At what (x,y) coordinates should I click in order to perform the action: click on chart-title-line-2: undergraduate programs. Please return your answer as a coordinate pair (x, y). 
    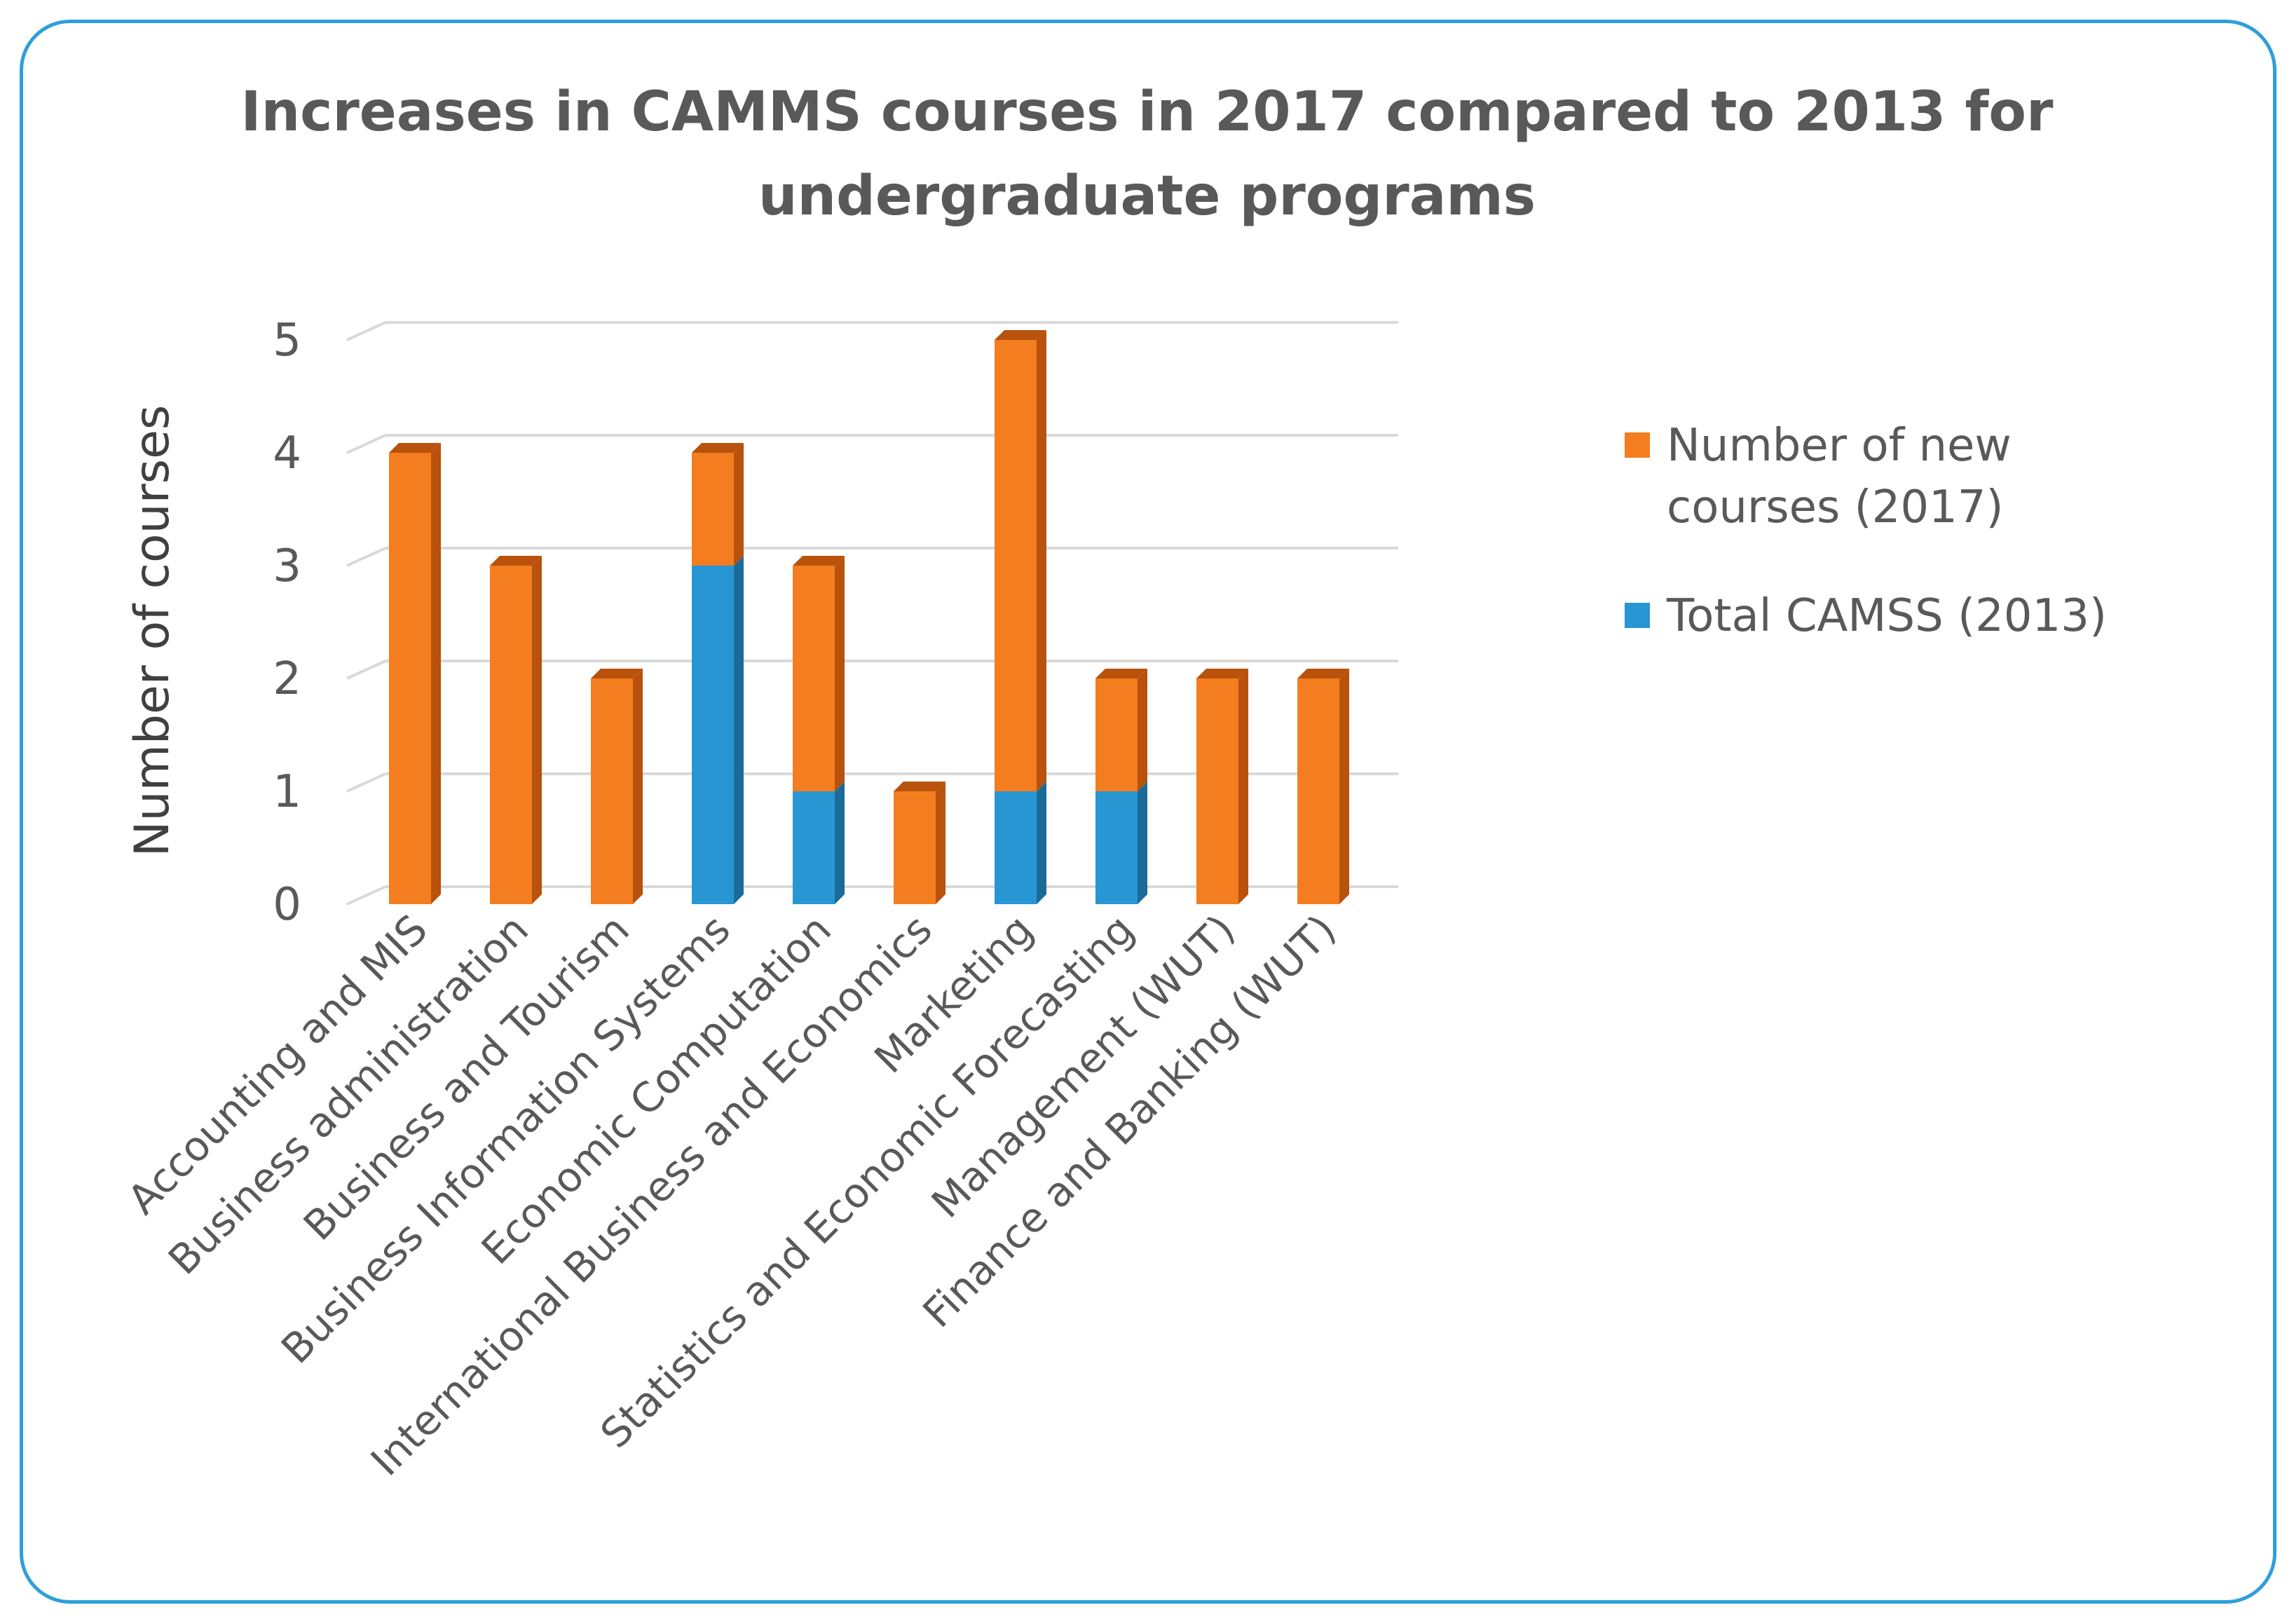
    Looking at the image, I should click on (1147, 196).